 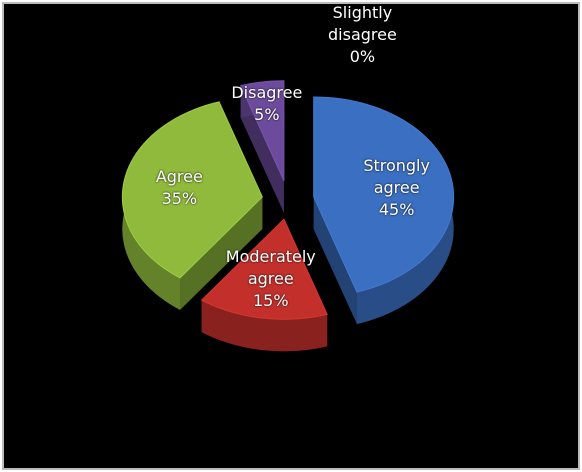 I want to click on category-label: Moderately agree, so click(x=270, y=267).